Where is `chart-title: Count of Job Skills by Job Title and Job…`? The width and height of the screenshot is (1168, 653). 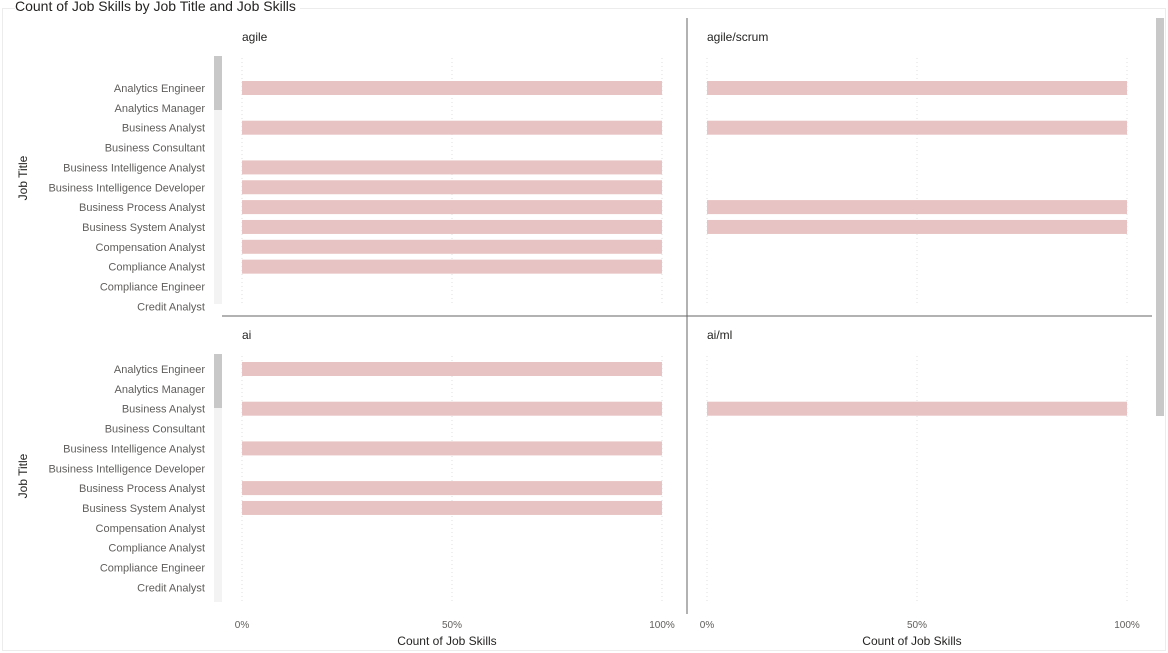 chart-title: Count of Job Skills by Job Title and Job… is located at coordinates (157, 7).